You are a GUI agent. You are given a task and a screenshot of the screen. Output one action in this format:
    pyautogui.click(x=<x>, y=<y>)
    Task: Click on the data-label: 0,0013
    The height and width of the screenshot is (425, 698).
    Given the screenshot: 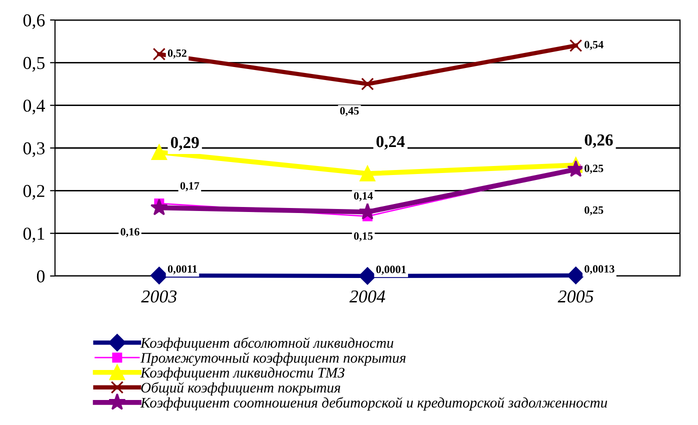 What is the action you would take?
    pyautogui.click(x=599, y=269)
    